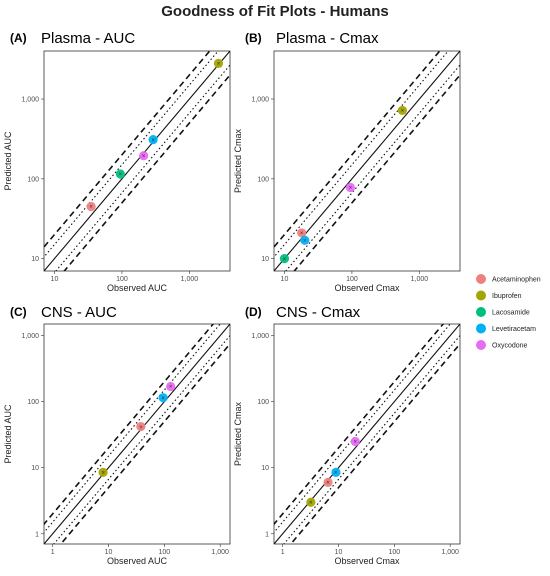  Describe the element at coordinates (253, 312) in the screenshot. I see `panel-letter: (D)` at that location.